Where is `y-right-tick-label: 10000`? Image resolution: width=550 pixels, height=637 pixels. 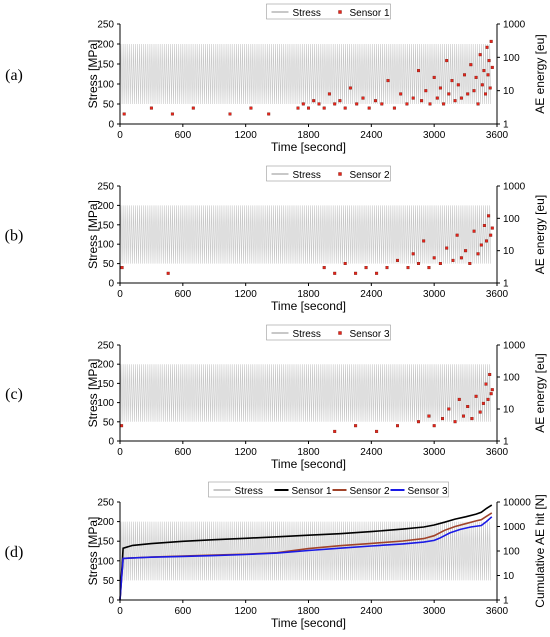
y-right-tick-label: 10000 is located at coordinates (517, 503).